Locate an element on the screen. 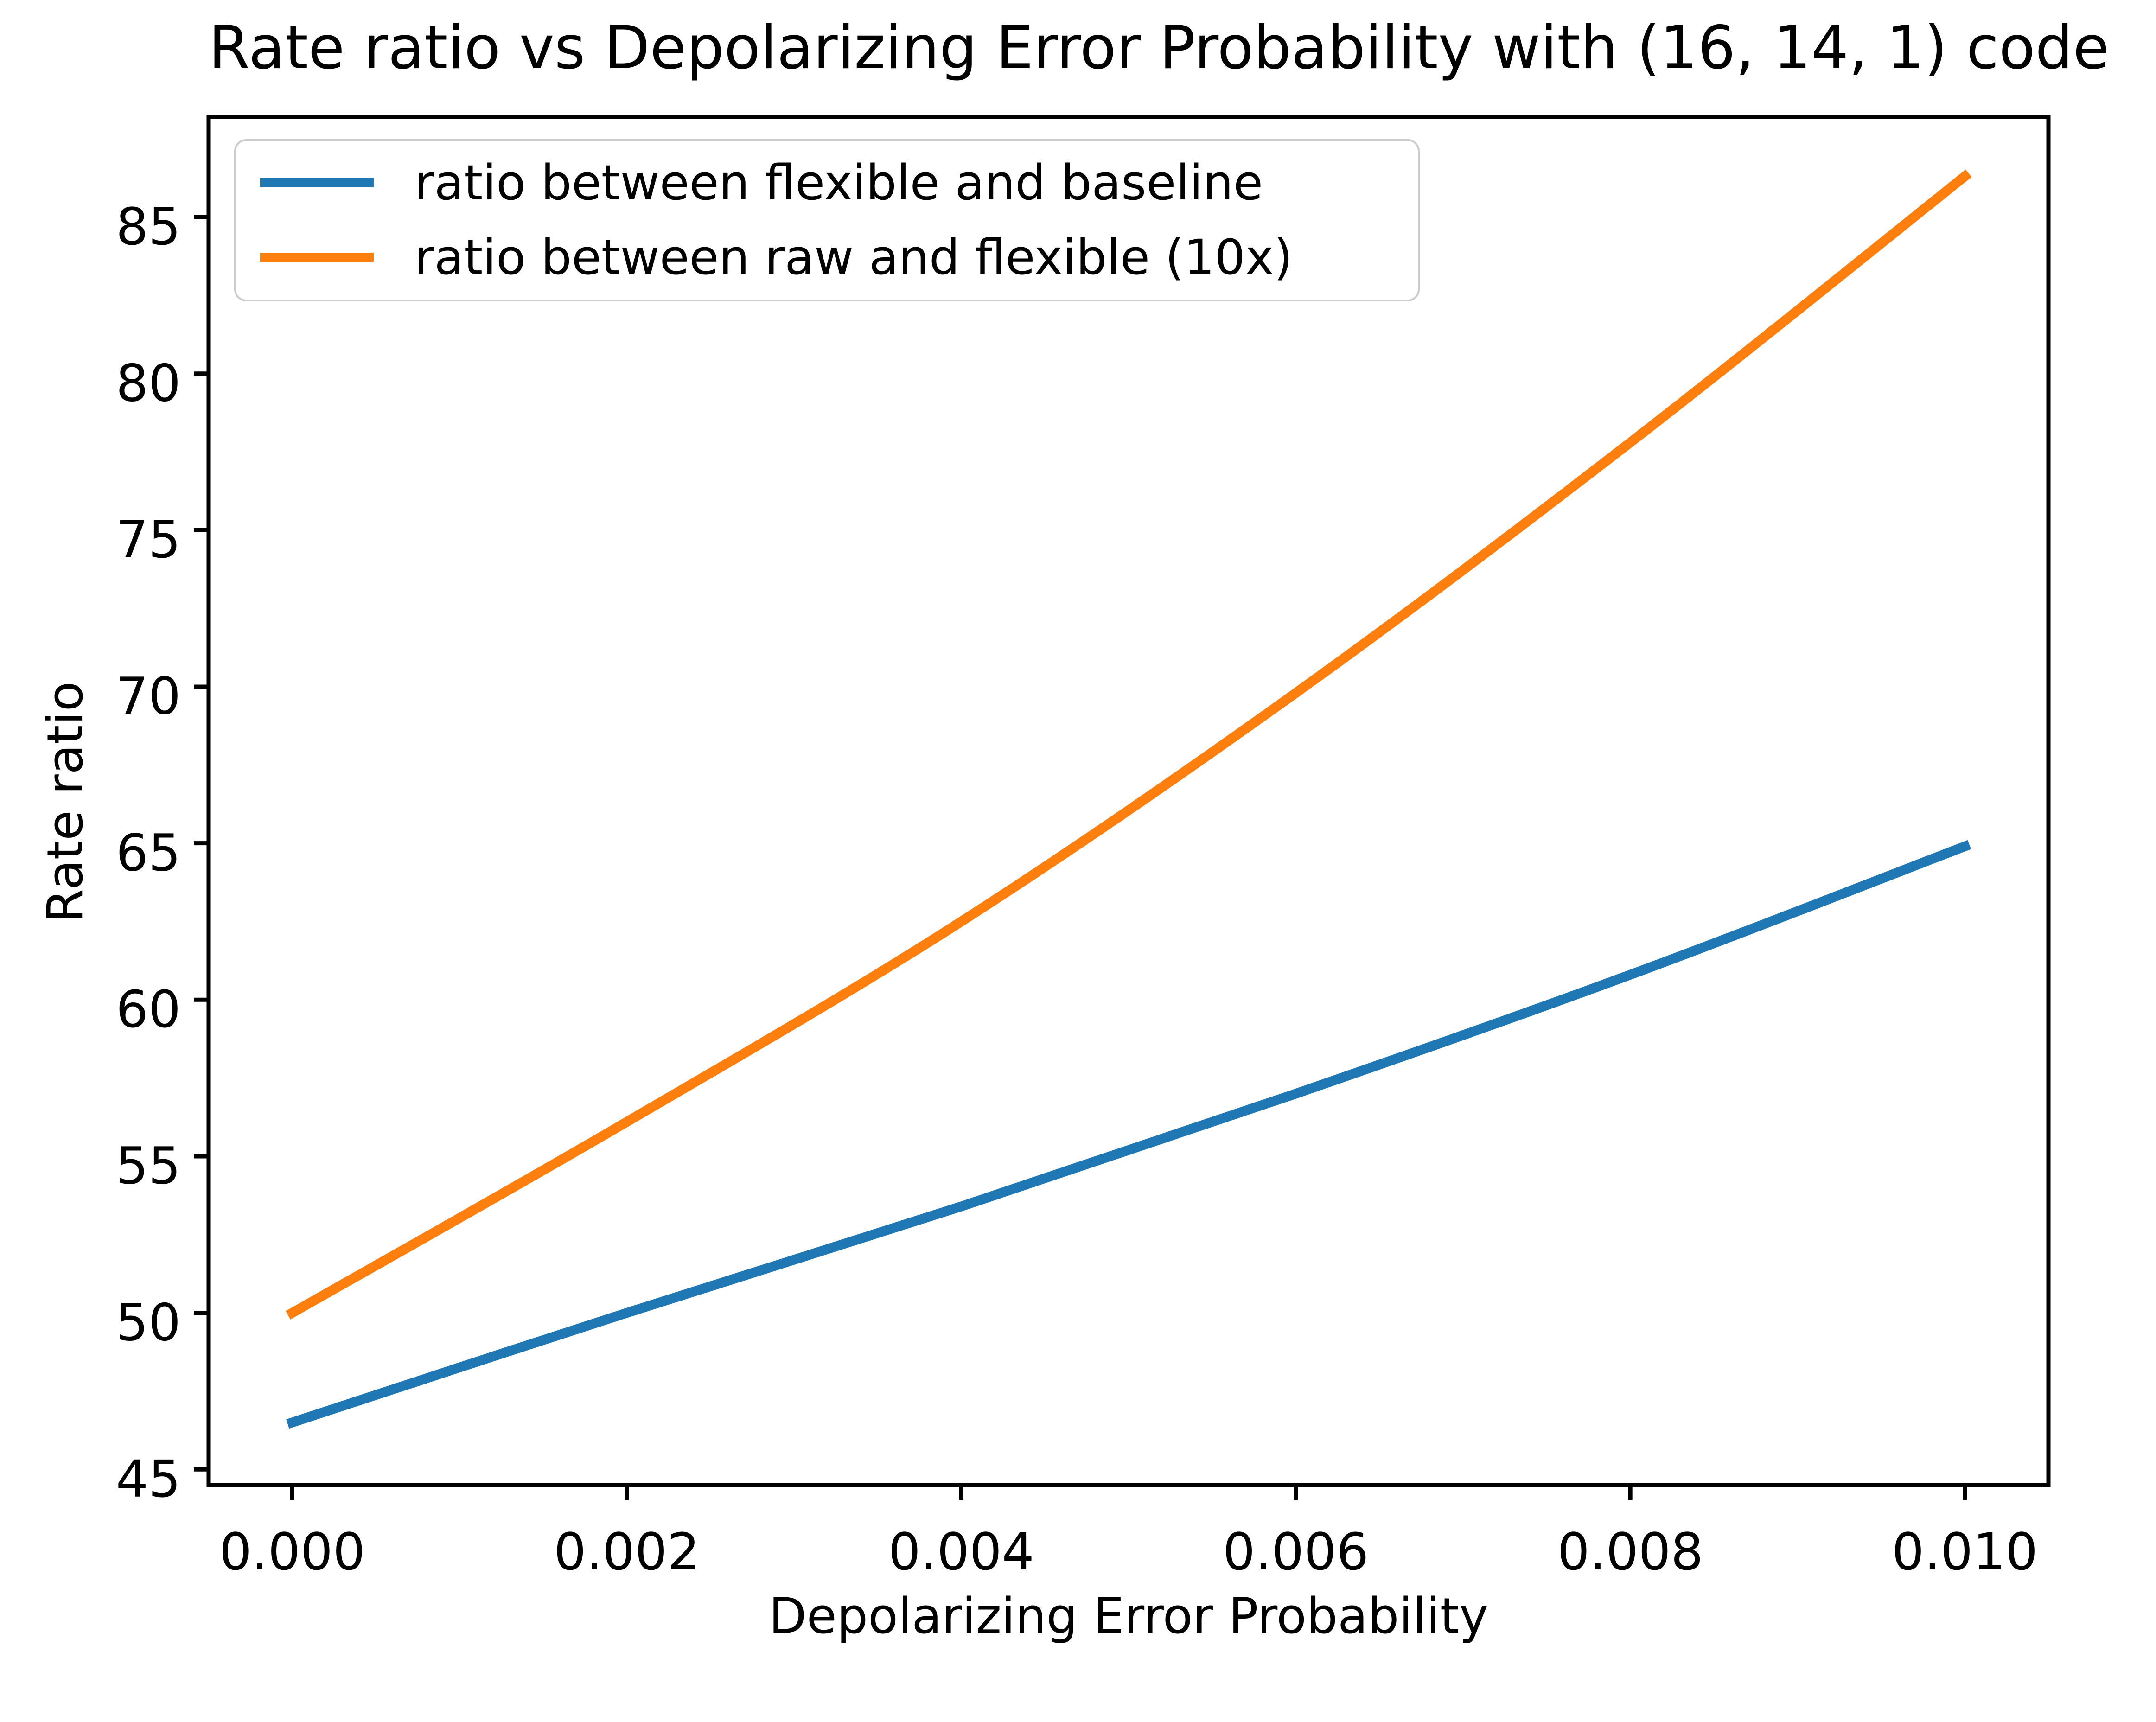  x-tick-label: 0.006 is located at coordinates (1296, 1552).